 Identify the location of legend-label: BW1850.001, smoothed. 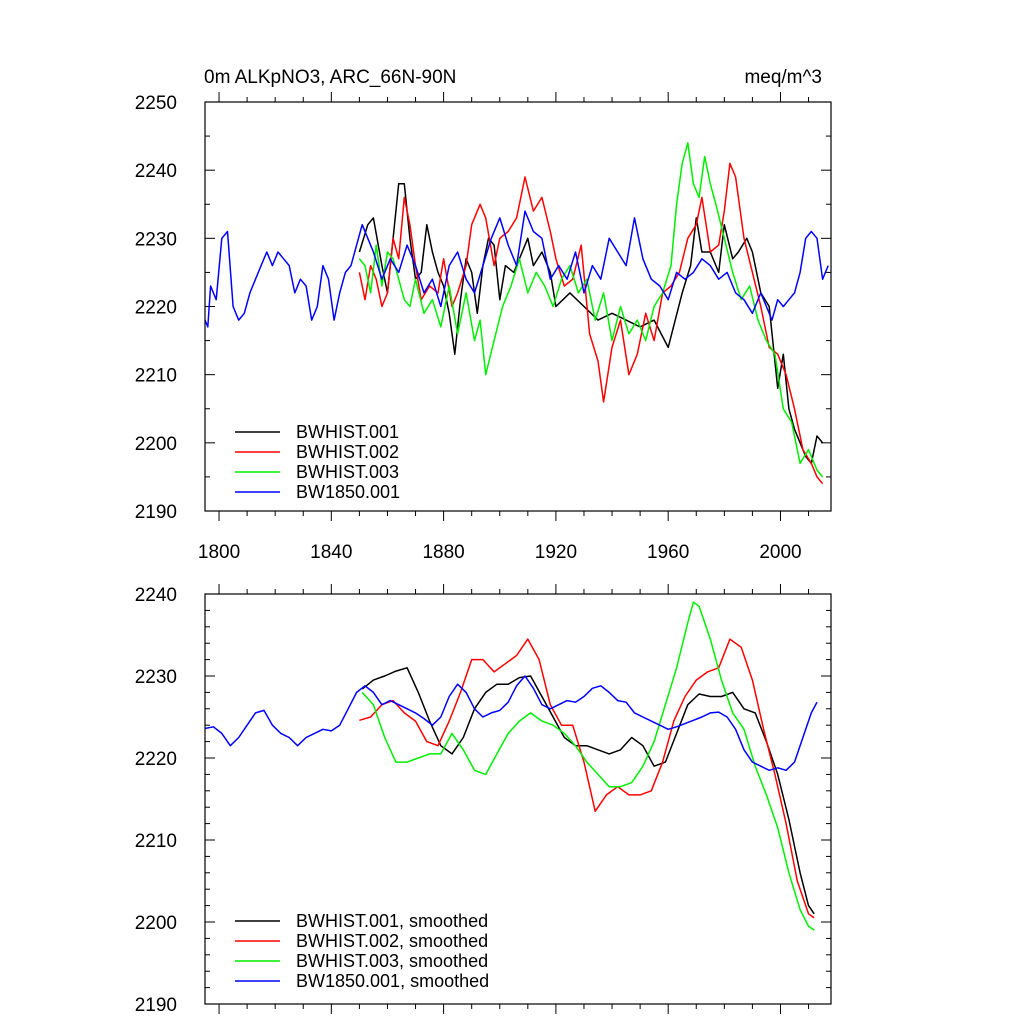
(392, 981).